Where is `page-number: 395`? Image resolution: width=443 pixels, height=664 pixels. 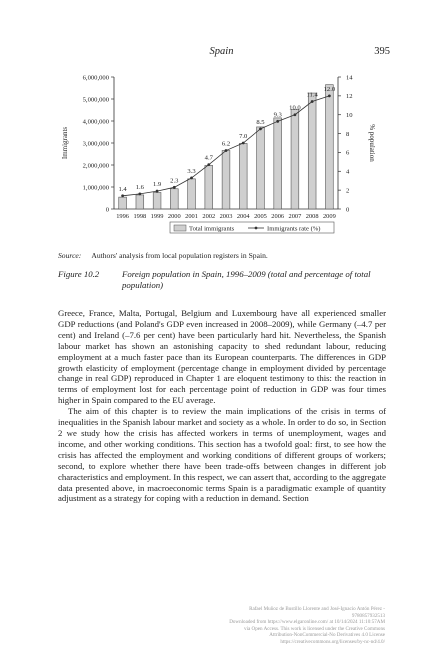 page-number: 395 is located at coordinates (382, 51).